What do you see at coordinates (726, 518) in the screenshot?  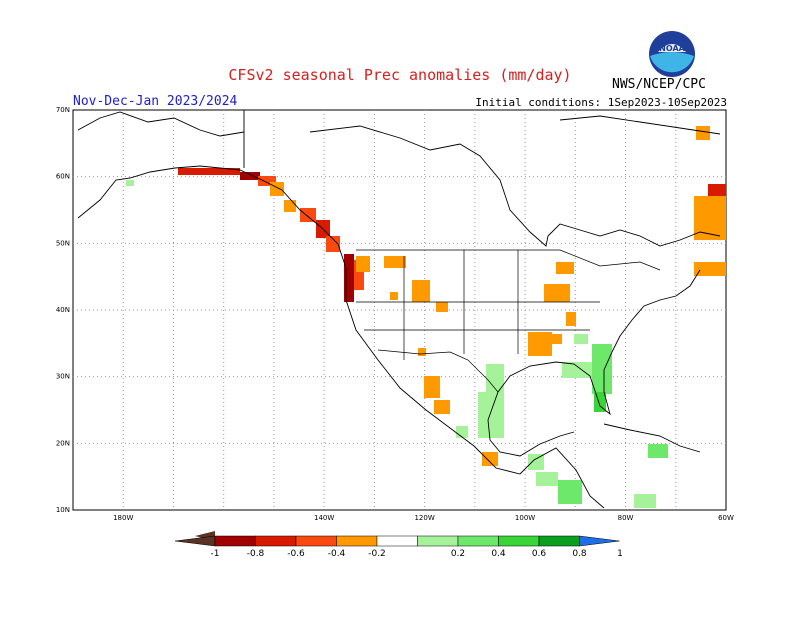 I see `lon-tick-label: 60W` at bounding box center [726, 518].